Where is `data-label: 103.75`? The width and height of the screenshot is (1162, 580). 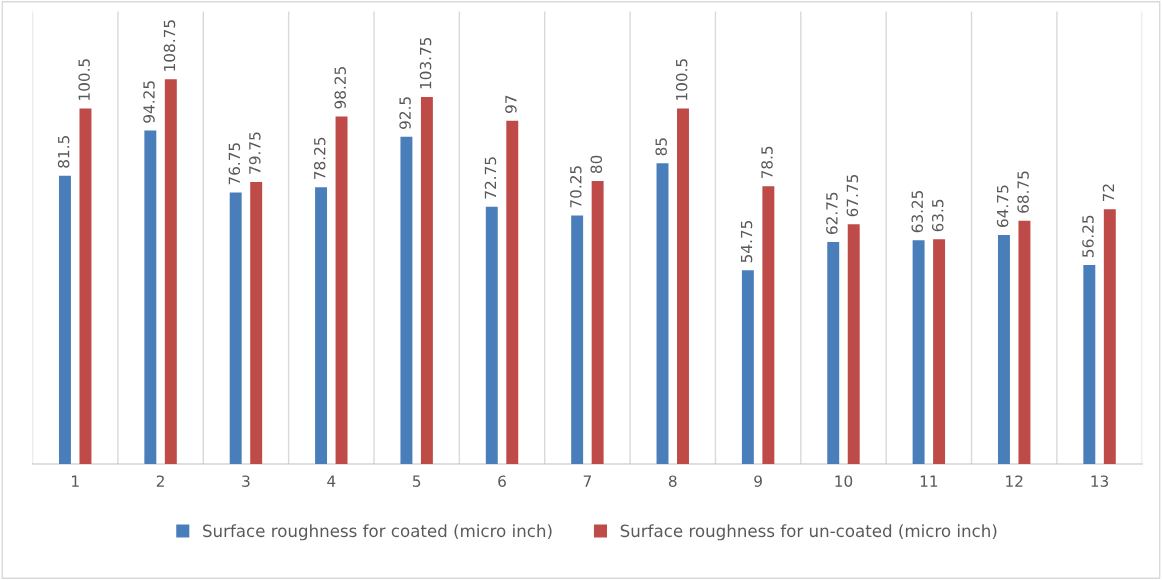
data-label: 103.75 is located at coordinates (425, 63).